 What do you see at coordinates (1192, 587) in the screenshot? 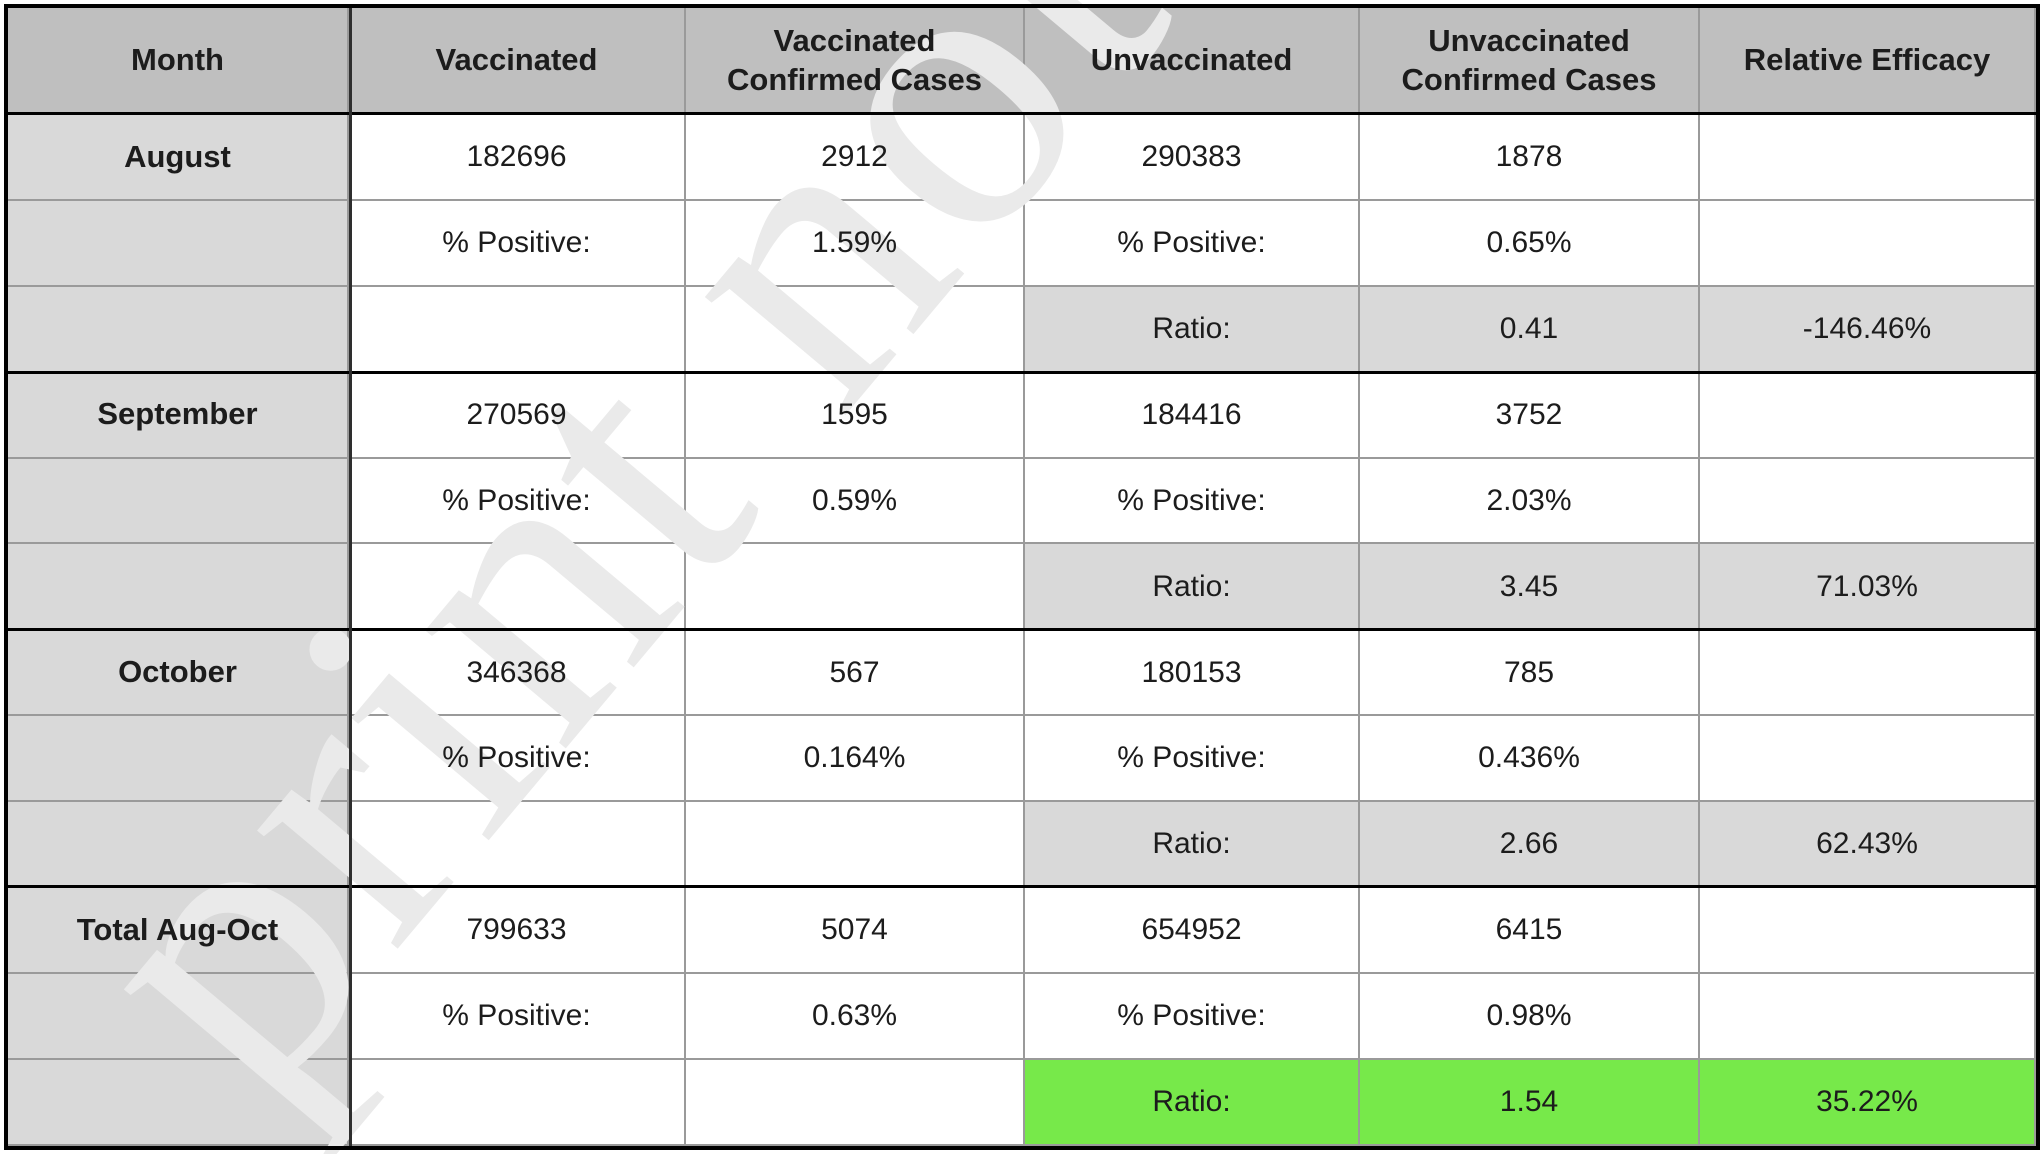
I see `september-ratio-label: Ratio:` at bounding box center [1192, 587].